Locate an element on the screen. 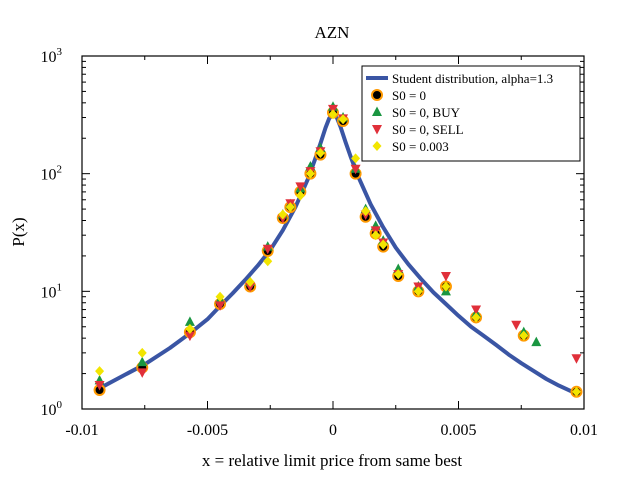 The width and height of the screenshot is (636, 477). y-tick-label: 10³ is located at coordinates (52, 56).